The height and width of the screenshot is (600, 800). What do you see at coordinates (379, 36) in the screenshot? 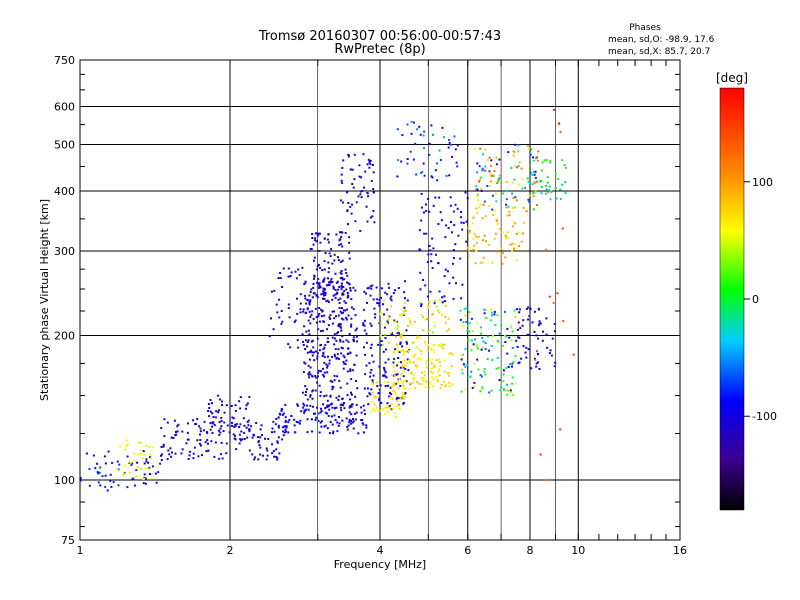
I see `chart-title: Tromsø 20160307 00:56:00-00:57:43` at bounding box center [379, 36].